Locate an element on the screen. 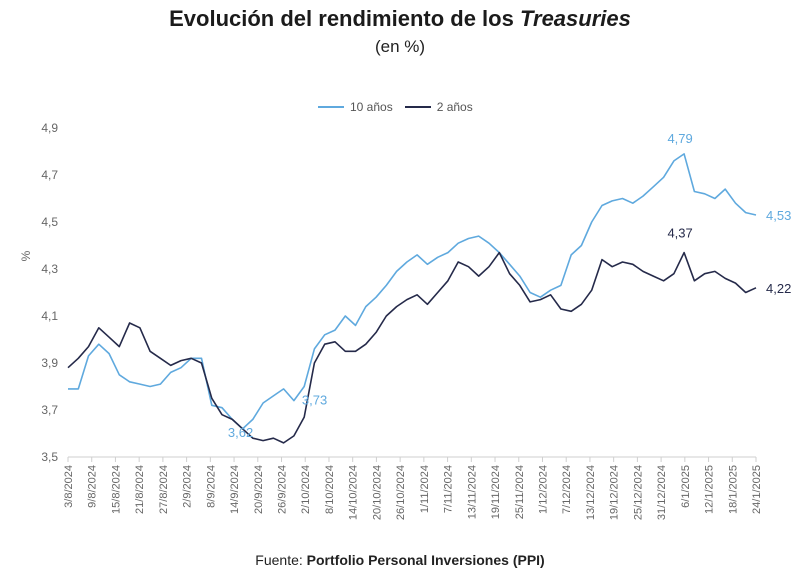 Image resolution: width=800 pixels, height=570 pixels. x-tick-label: 27/8/2024 is located at coordinates (164, 489).